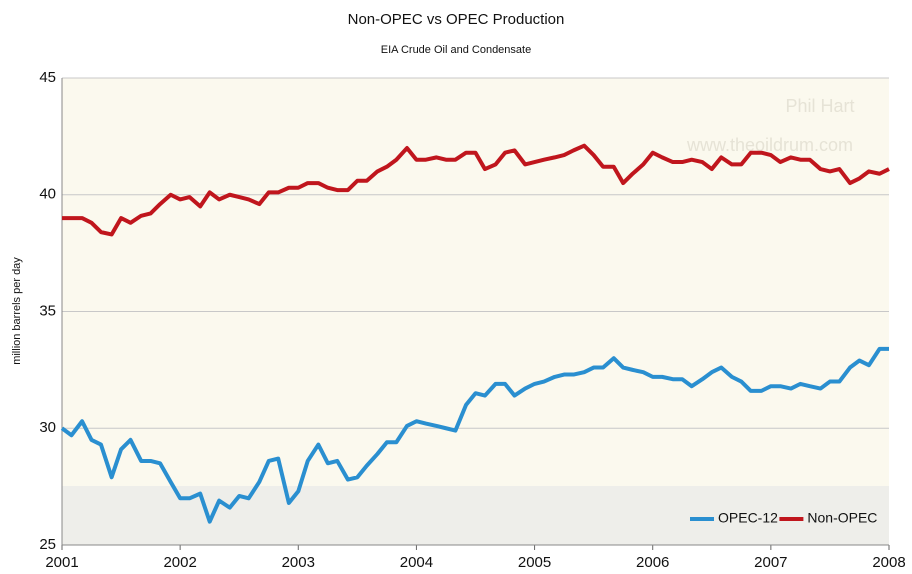 The width and height of the screenshot is (912, 574). I want to click on watermark: www.theoildrum.com, so click(769, 145).